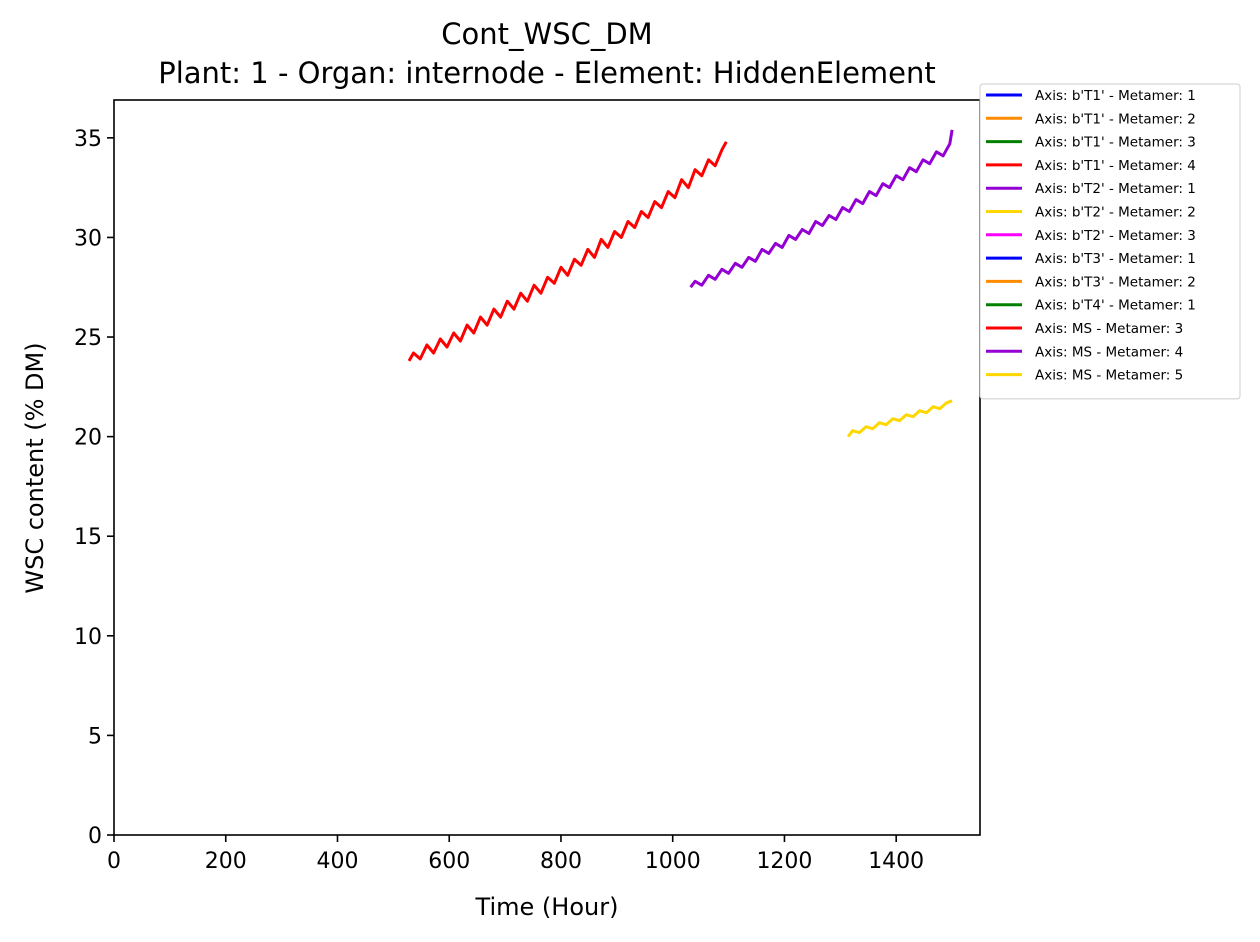 The height and width of the screenshot is (942, 1260). I want to click on x-tick-label: 1000, so click(673, 861).